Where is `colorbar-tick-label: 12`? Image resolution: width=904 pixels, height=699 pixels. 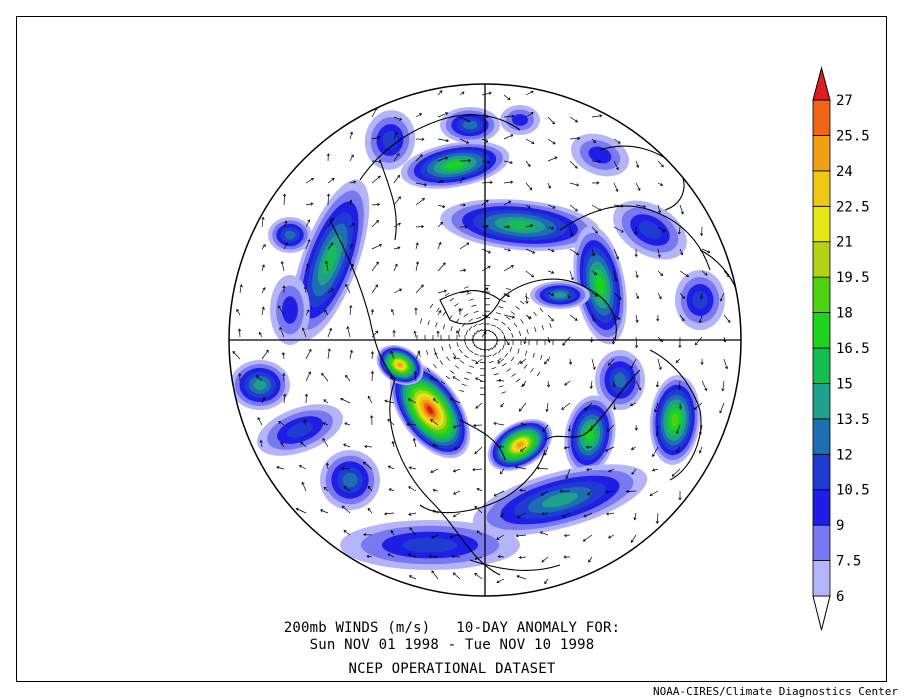
colorbar-tick-label: 12 is located at coordinates (844, 455).